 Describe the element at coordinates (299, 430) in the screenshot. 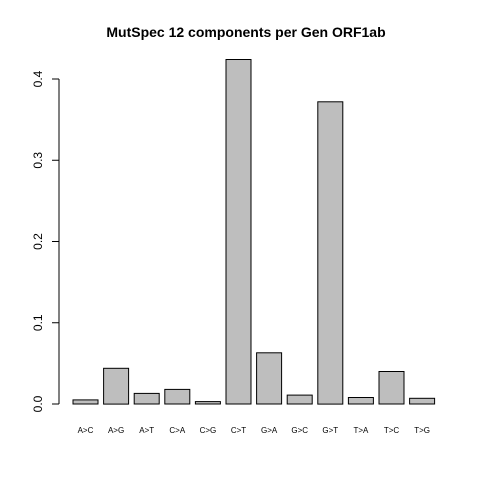

I see `x-tick-label: G>C` at that location.